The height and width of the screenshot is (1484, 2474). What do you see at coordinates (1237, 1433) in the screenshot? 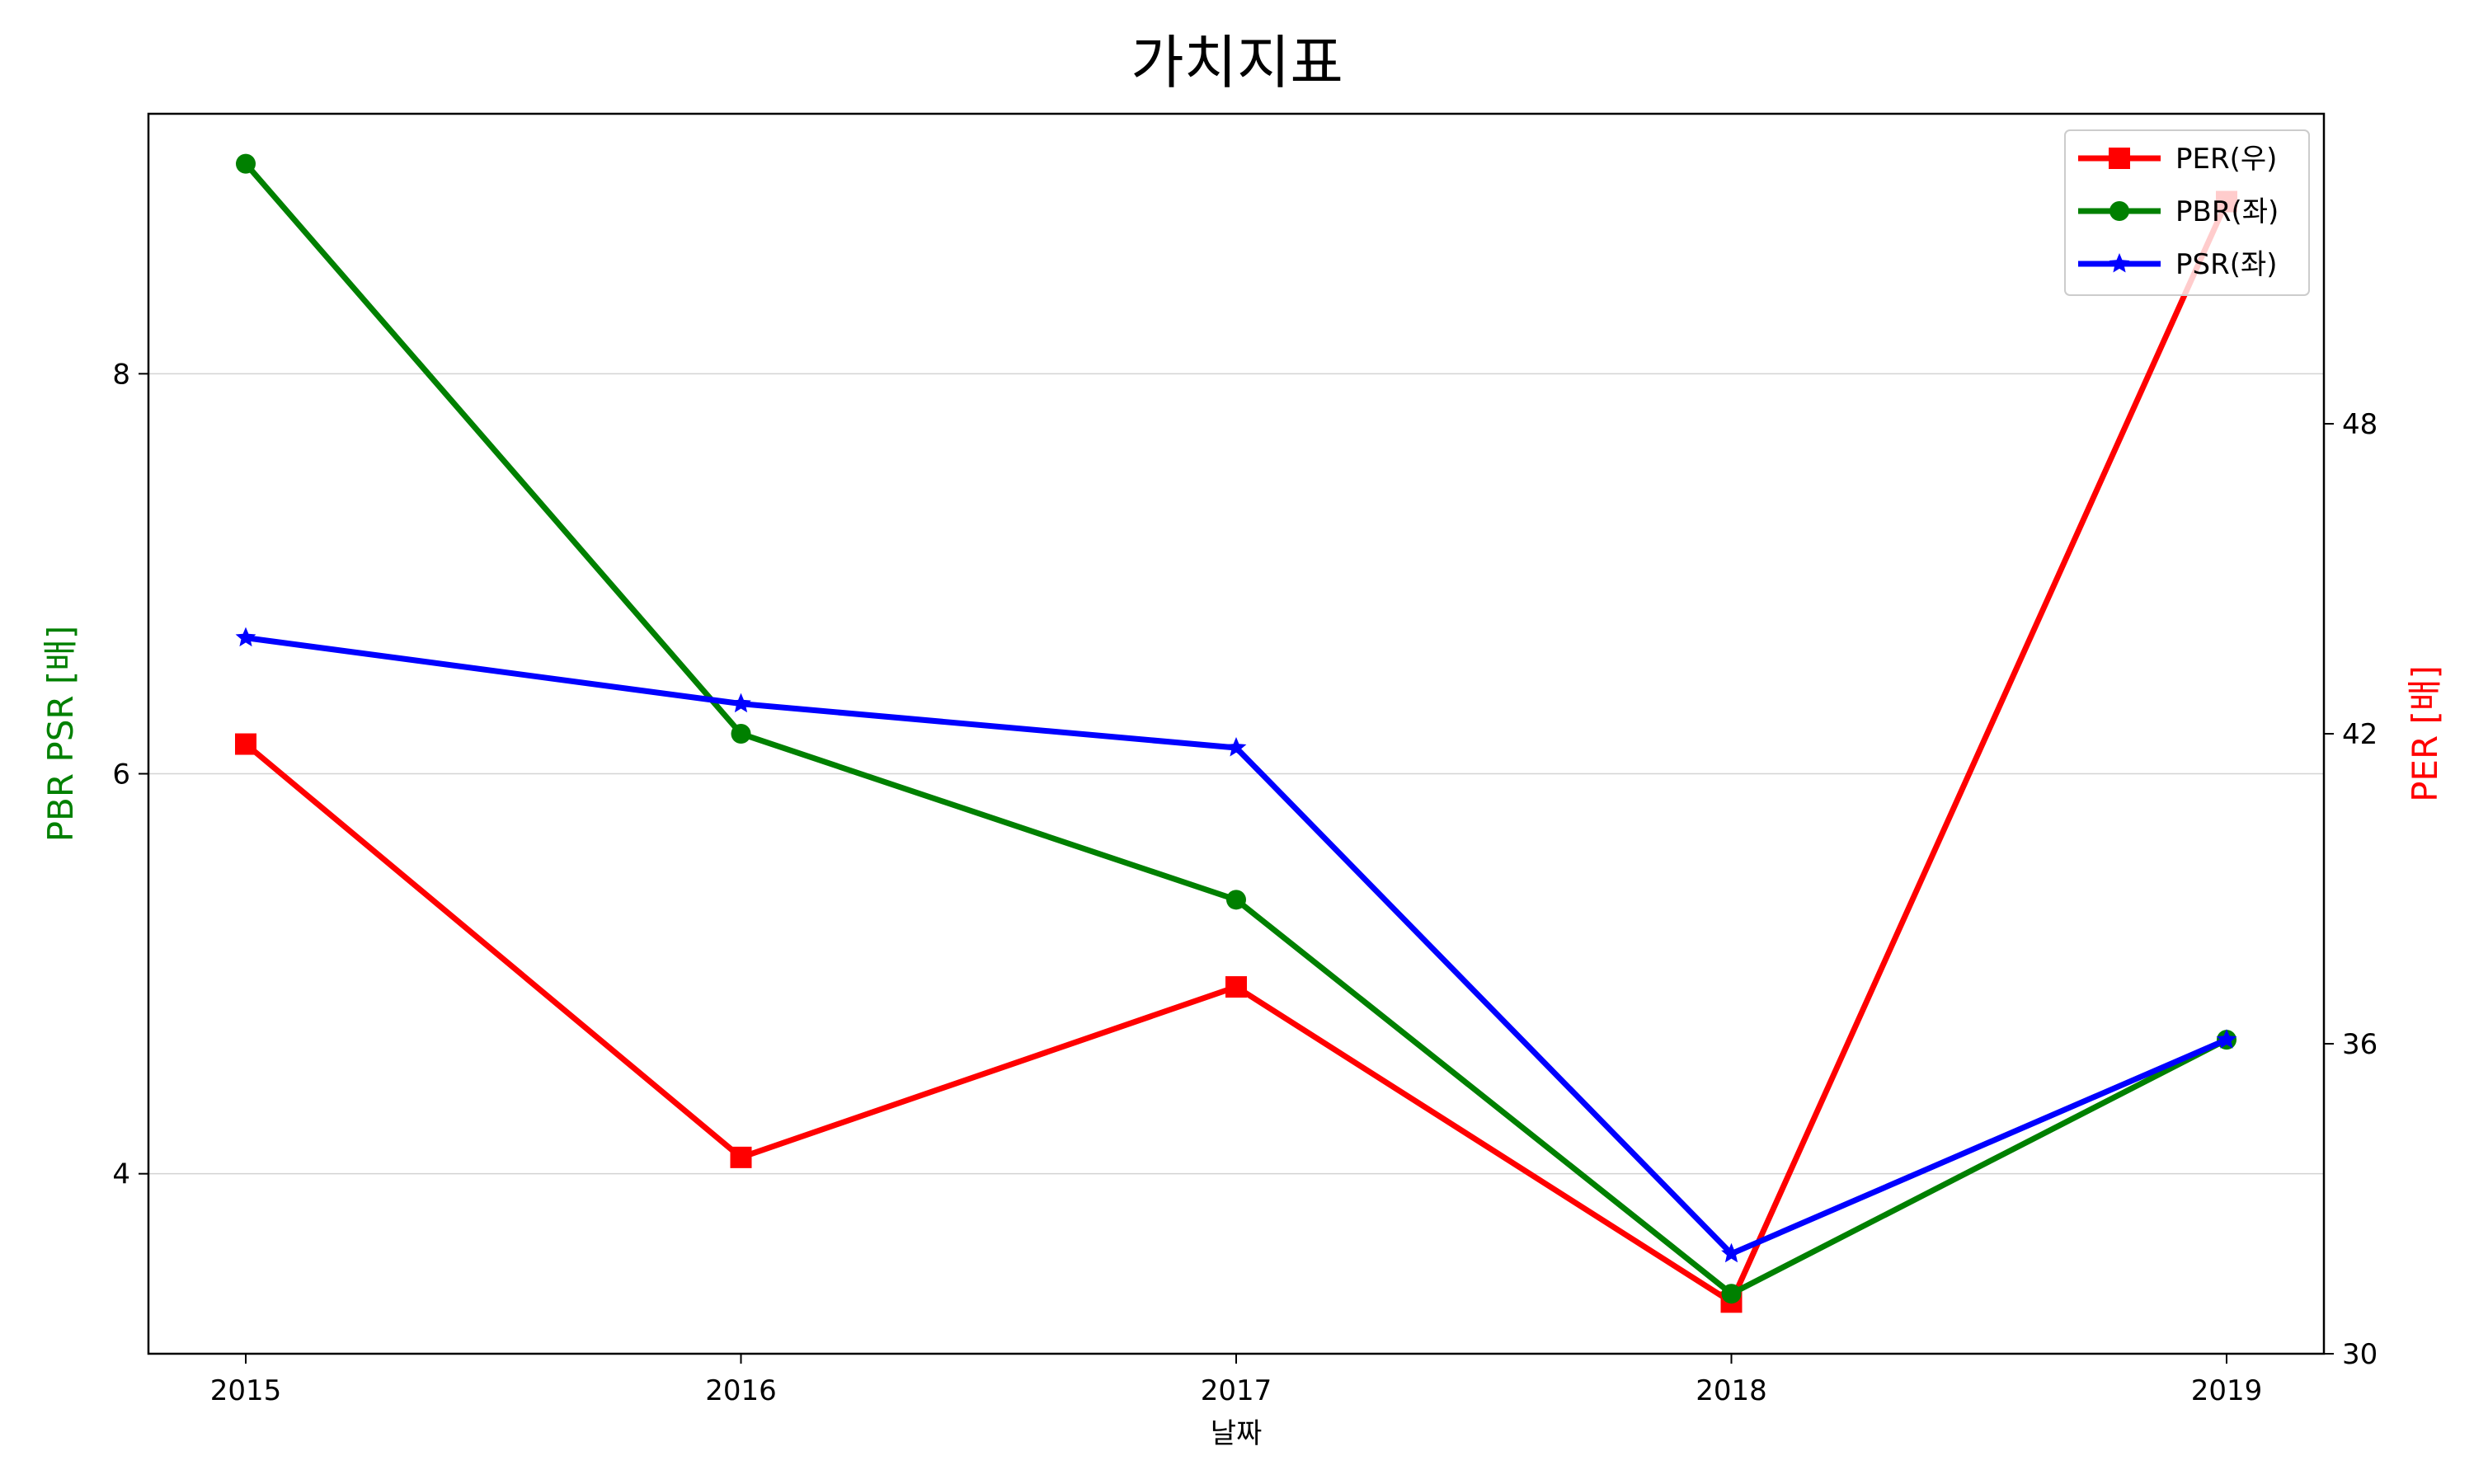
I see `x-axis-title: 날짜` at bounding box center [1237, 1433].